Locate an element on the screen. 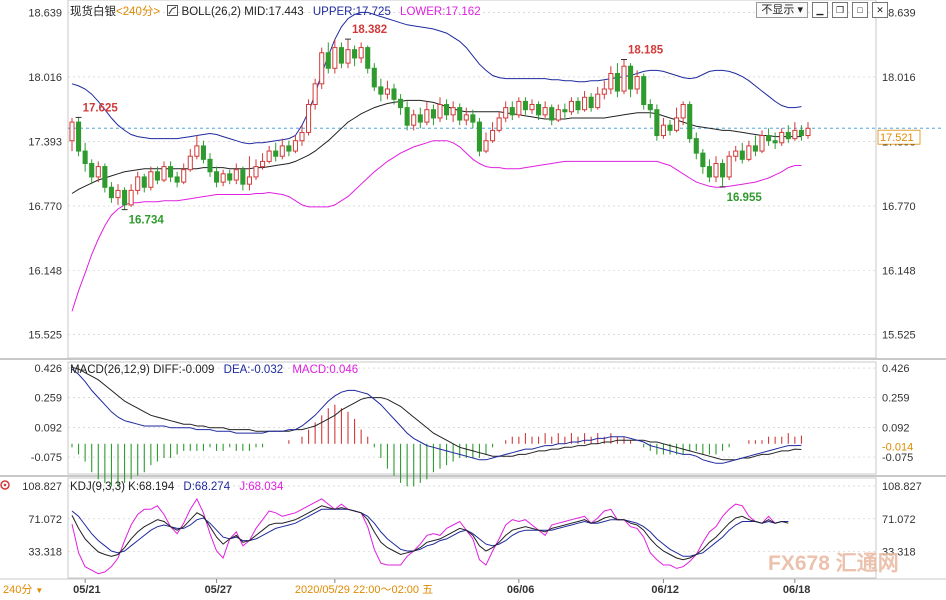  kdj-header: KDJ(9,3,3) K:68.194 D:68.274 J:68.034 is located at coordinates (176, 487).